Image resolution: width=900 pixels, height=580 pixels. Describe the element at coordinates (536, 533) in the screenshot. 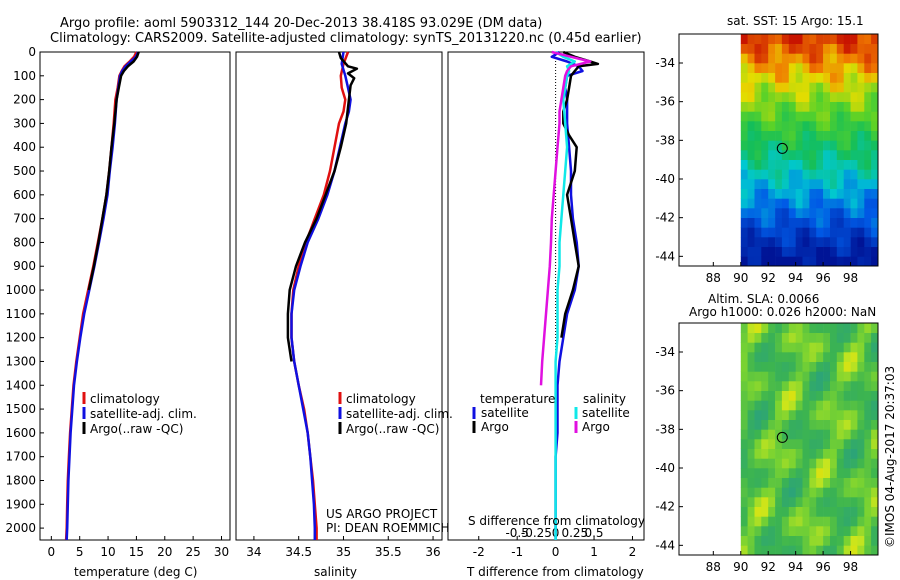

I see `s-tick-label: -0.25` at that location.